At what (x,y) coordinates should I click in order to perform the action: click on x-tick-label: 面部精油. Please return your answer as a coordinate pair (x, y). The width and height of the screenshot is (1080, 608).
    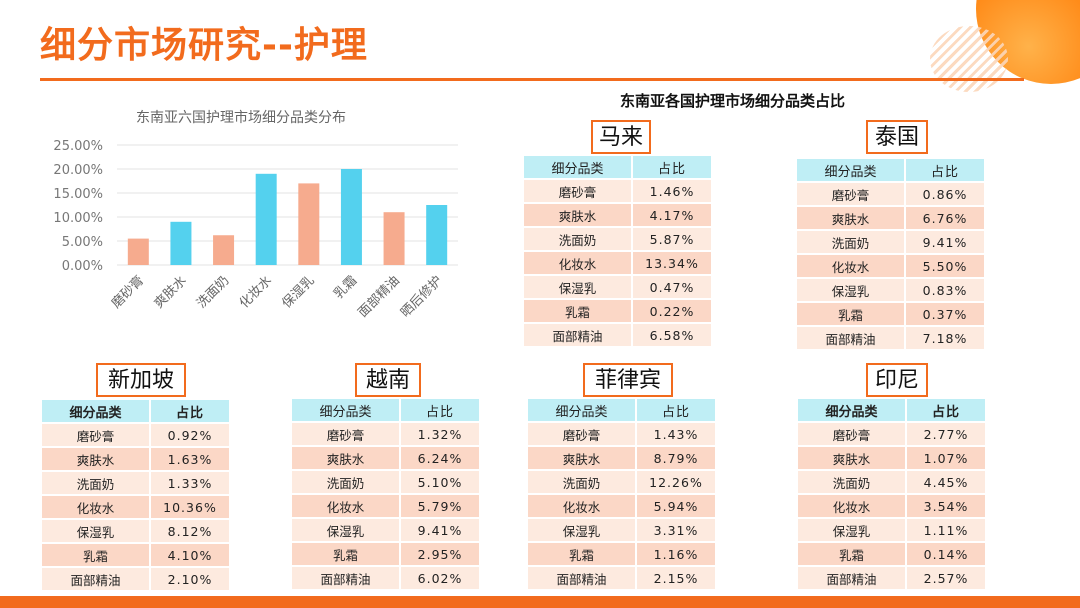
    Looking at the image, I should click on (379, 296).